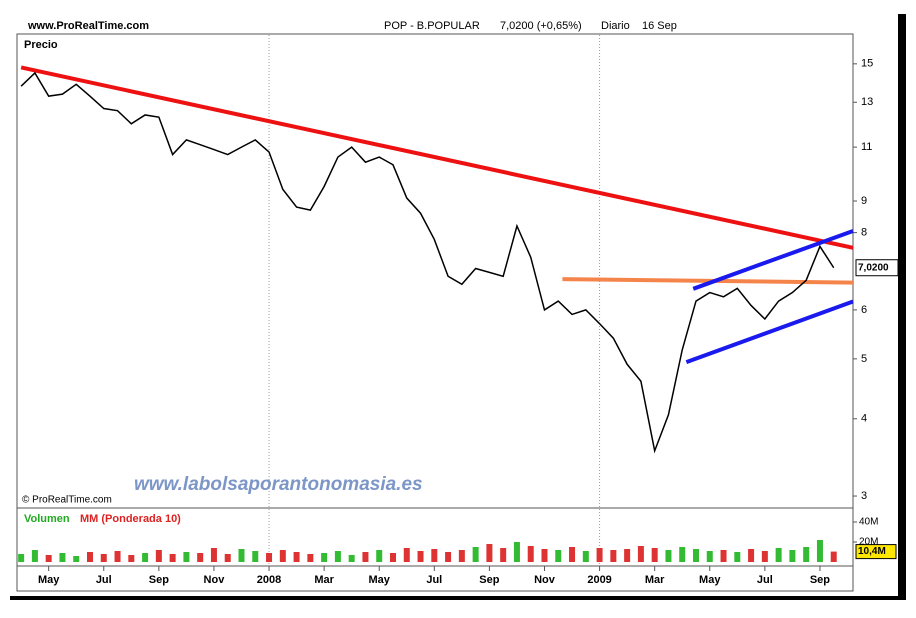 The width and height of the screenshot is (916, 618). What do you see at coordinates (864, 419) in the screenshot?
I see `y-tick-label: 4` at bounding box center [864, 419].